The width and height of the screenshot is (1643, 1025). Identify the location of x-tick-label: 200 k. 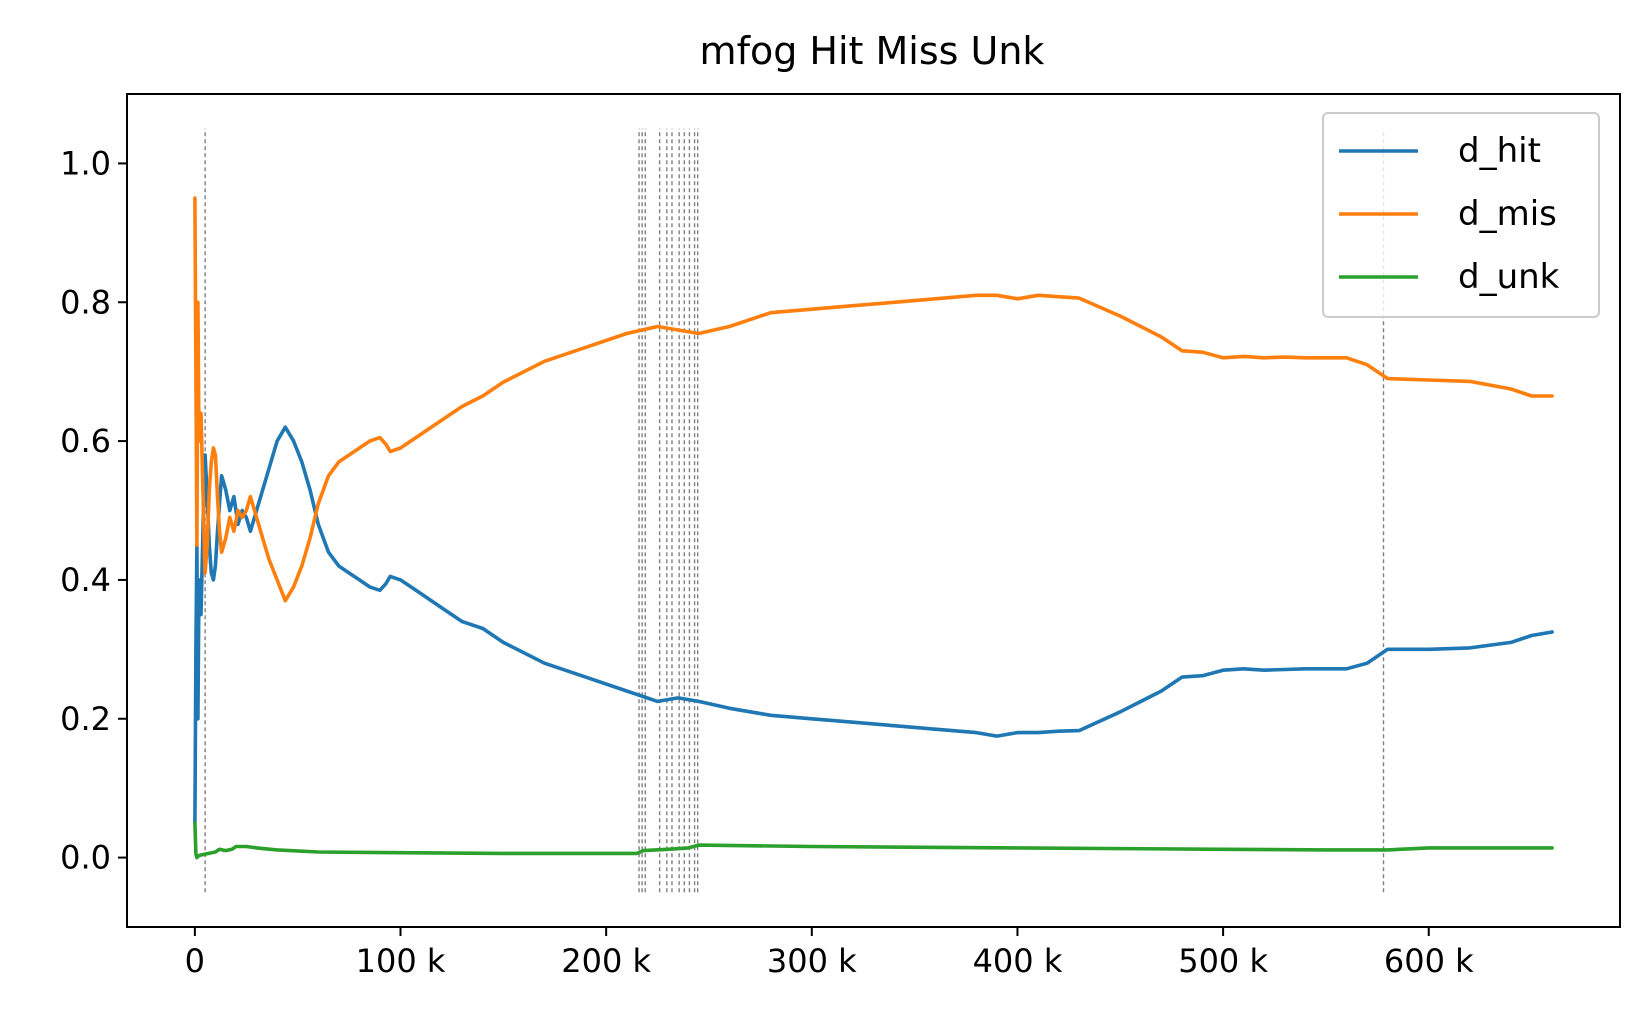
(606, 961).